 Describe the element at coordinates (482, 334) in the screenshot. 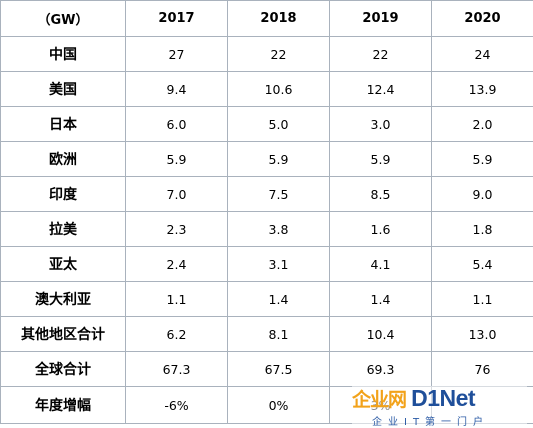

I see `table-cell: 13.0` at that location.